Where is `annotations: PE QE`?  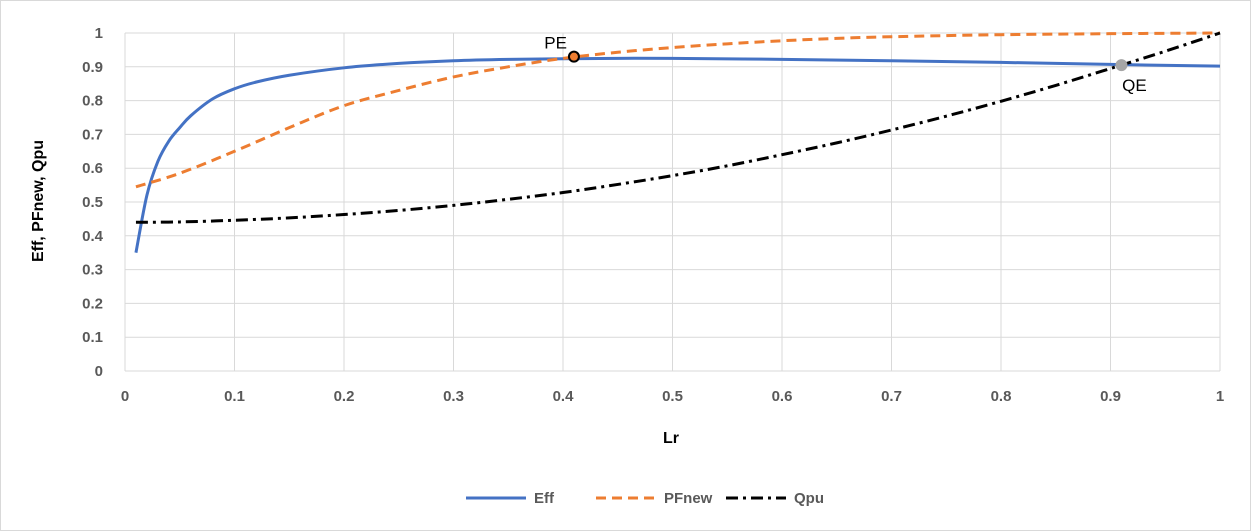
annotations: PE QE is located at coordinates (845, 64).